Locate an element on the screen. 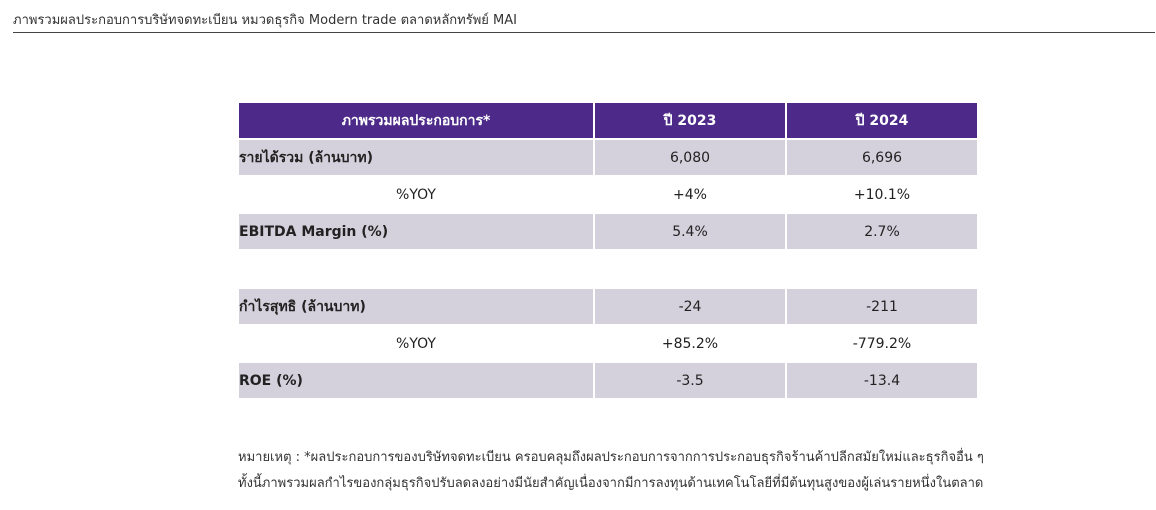  row-value-2024: -211 is located at coordinates (882, 306).